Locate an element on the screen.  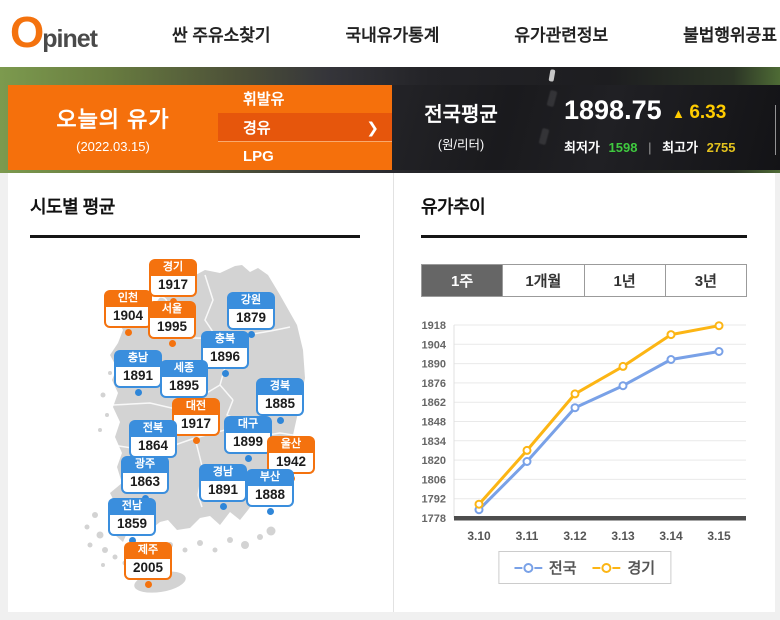
region-name: 대전 is located at coordinates (196, 406).